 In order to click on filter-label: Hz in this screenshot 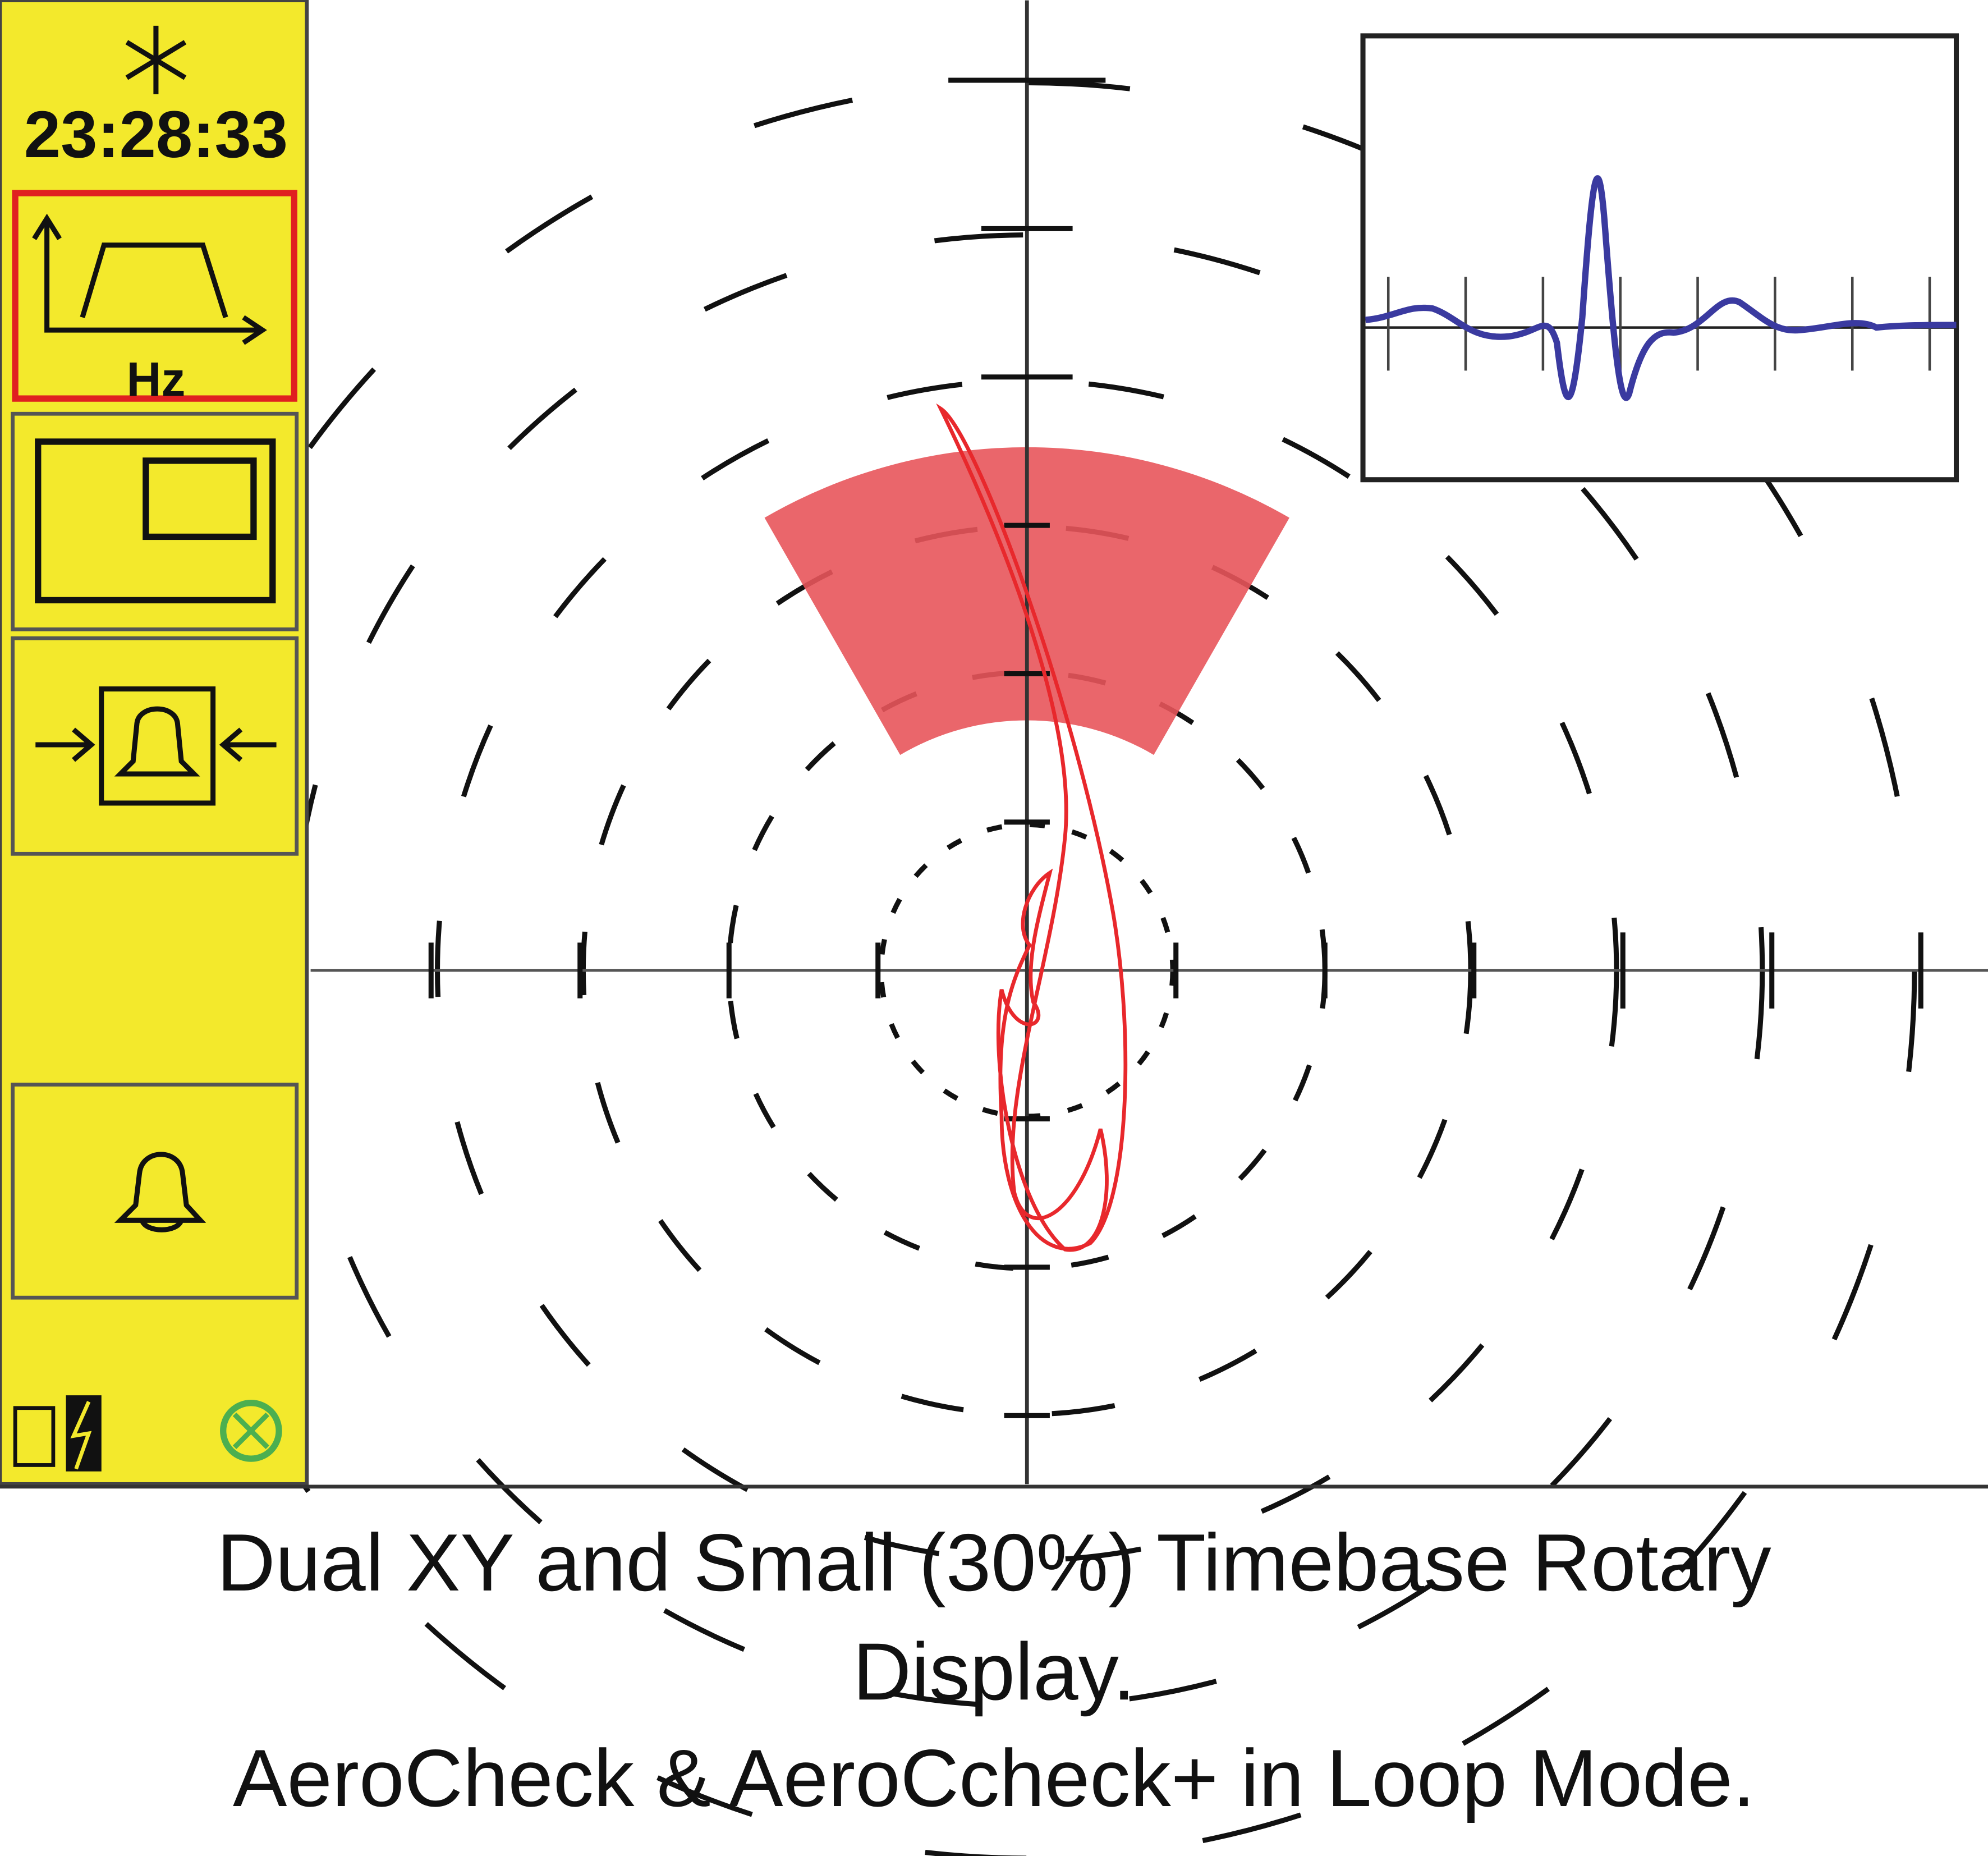, I will do `click(155, 380)`.